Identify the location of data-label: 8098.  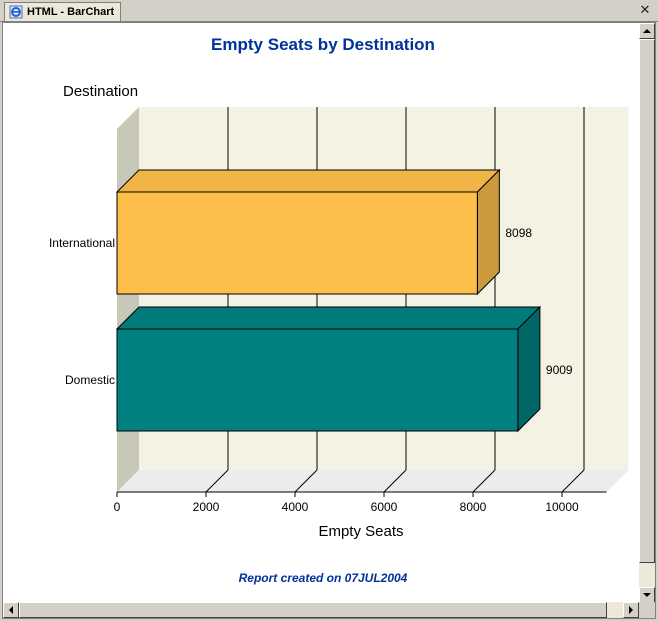
(518, 233).